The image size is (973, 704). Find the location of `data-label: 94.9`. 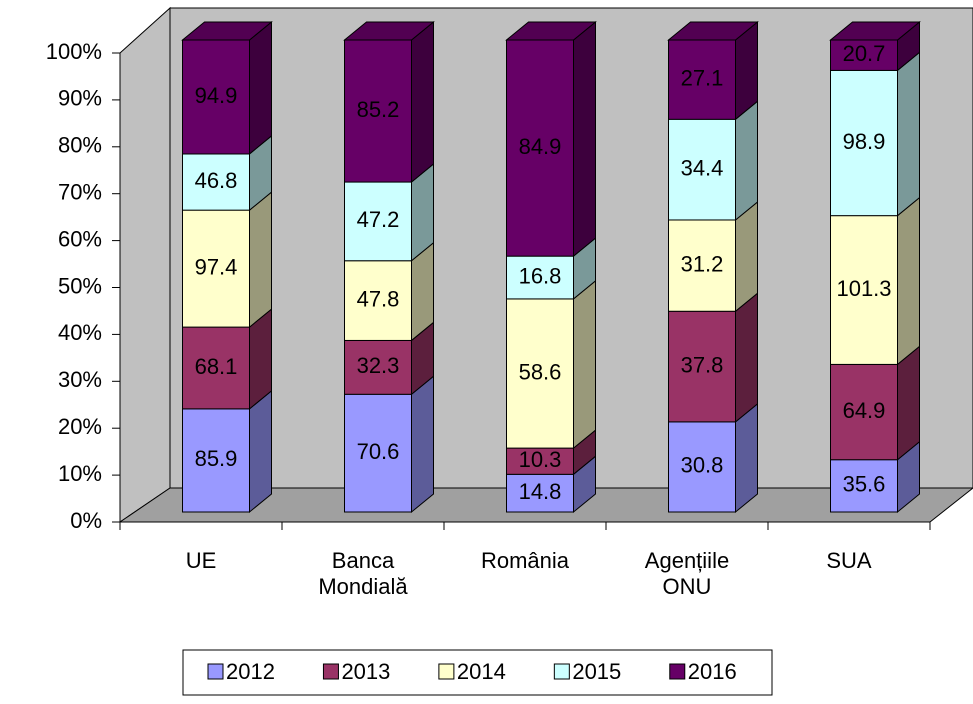

data-label: 94.9 is located at coordinates (216, 95).